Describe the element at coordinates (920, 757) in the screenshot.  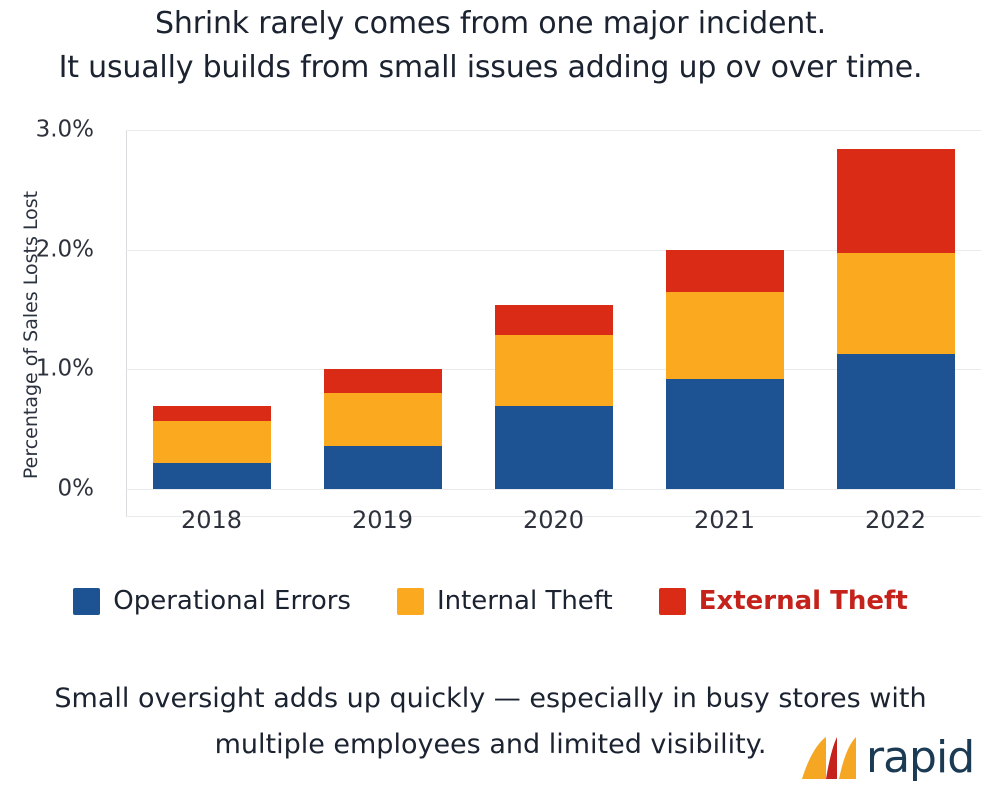
I see `logo-wordmark: rapid` at that location.